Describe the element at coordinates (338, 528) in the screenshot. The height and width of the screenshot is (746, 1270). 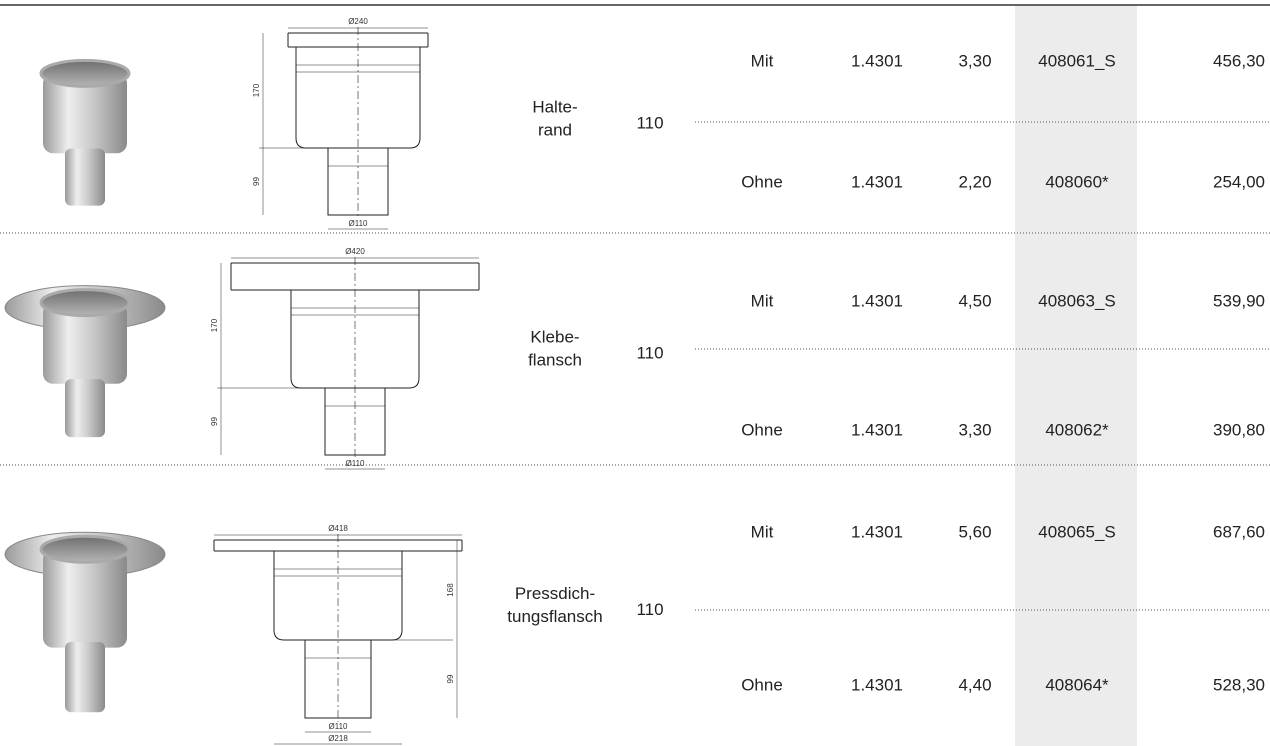
I see `dim-label: Ø418` at that location.